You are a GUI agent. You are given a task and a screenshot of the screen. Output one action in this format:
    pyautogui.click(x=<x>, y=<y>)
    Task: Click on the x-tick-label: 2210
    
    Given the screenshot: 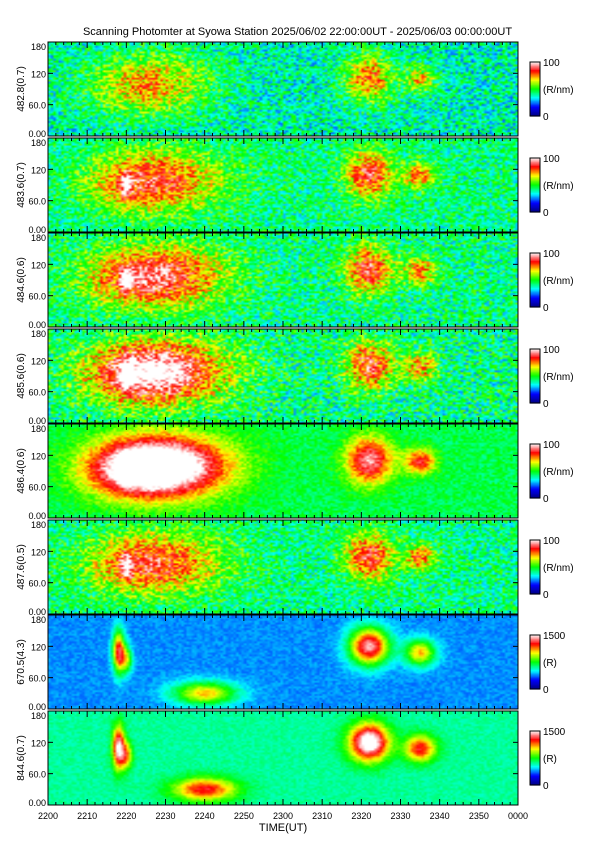 What is the action you would take?
    pyautogui.click(x=87, y=816)
    